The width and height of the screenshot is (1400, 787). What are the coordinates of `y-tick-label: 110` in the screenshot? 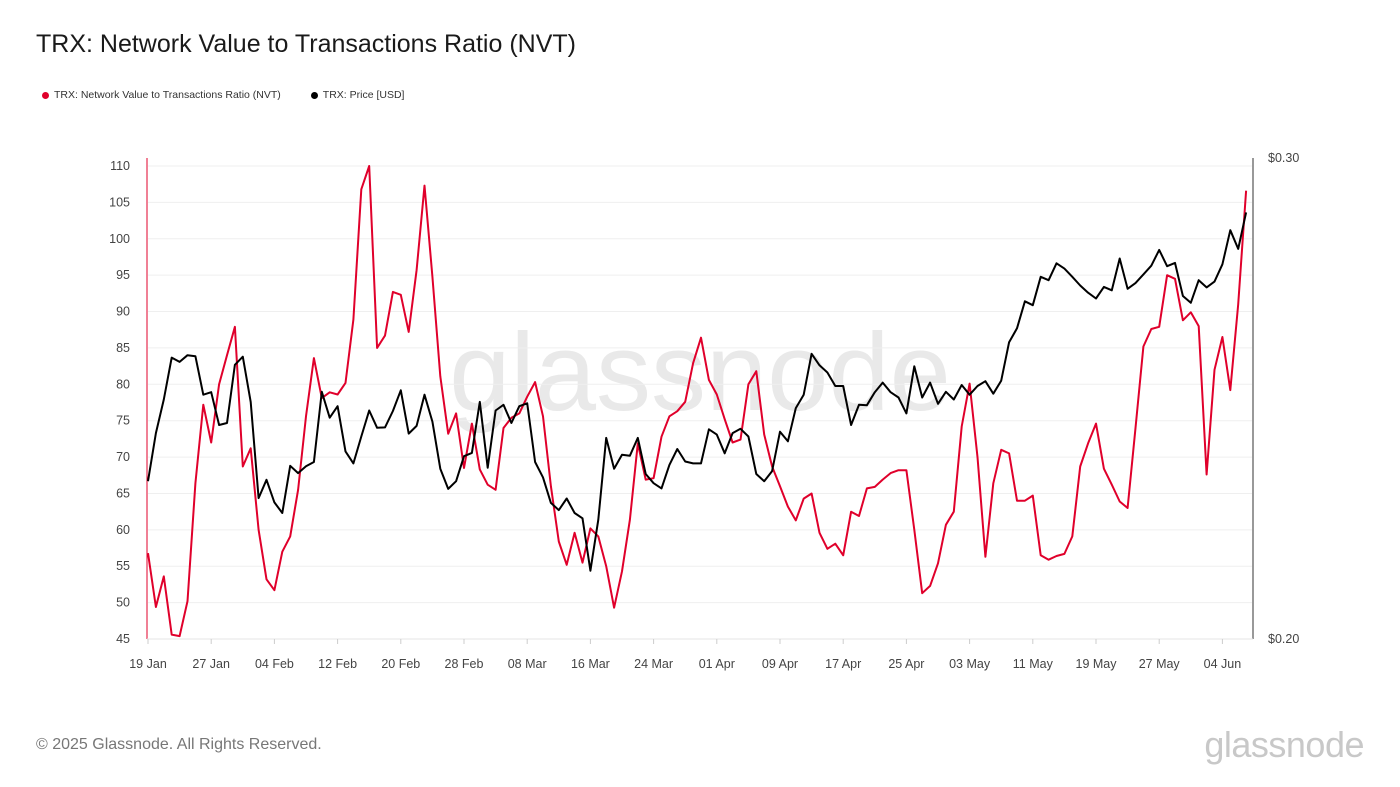 It's located at (120, 166).